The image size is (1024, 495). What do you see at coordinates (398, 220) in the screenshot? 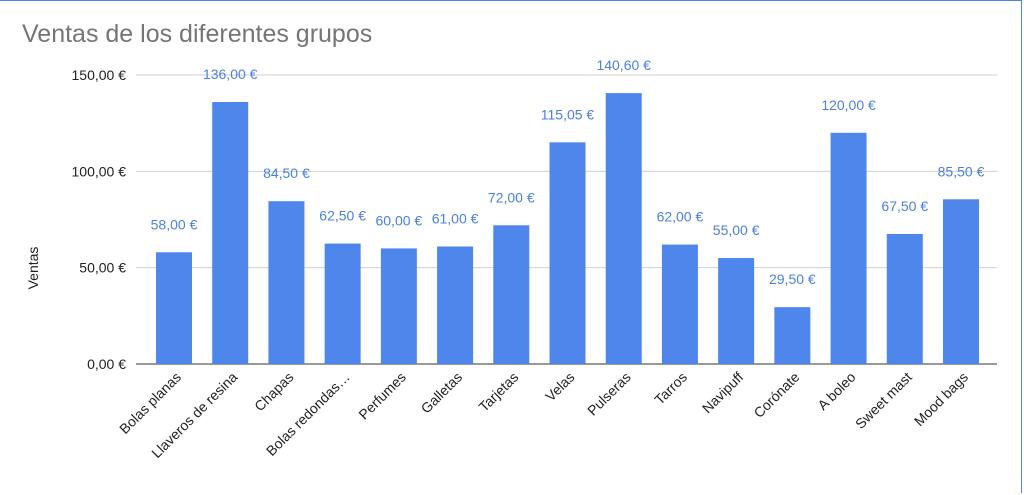
I see `data-label: 60,00 €` at bounding box center [398, 220].